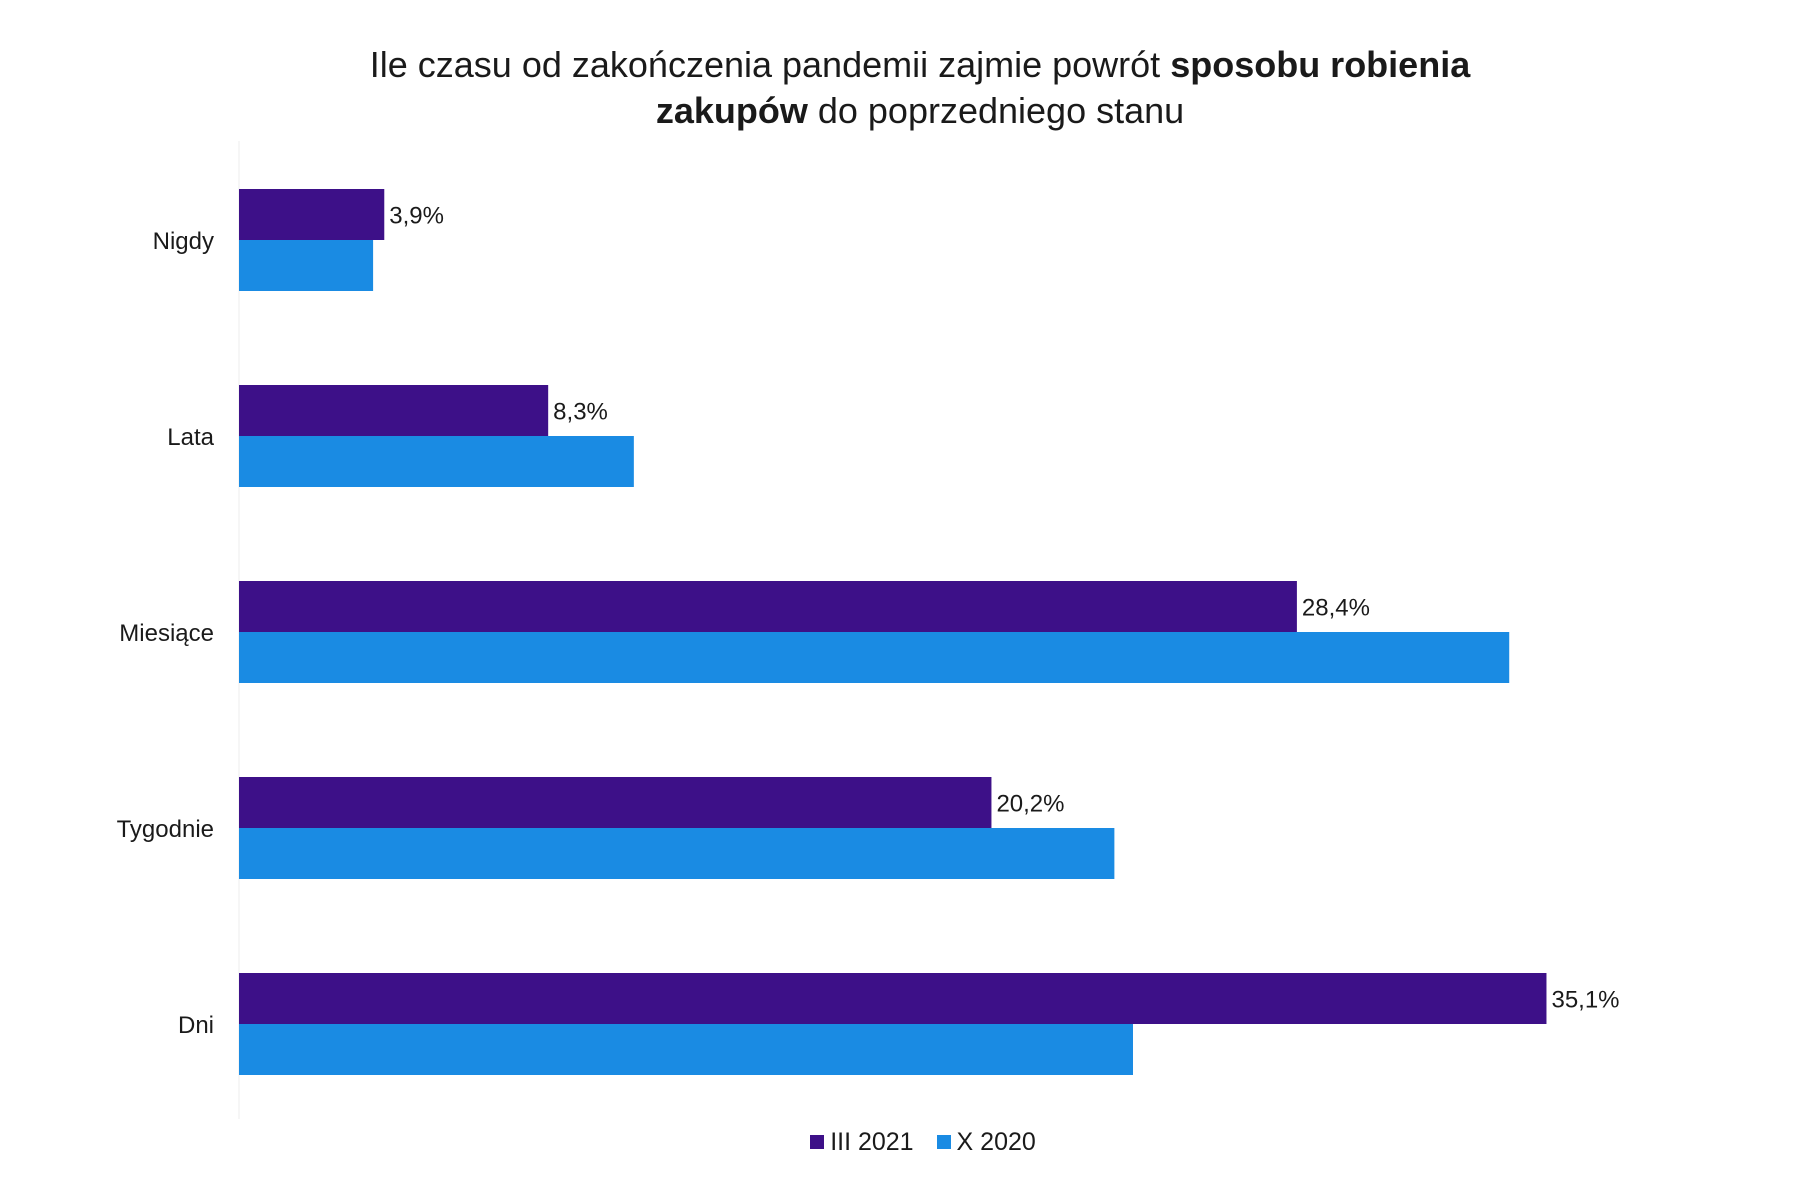  I want to click on category-label: Nigdy, so click(183, 241).